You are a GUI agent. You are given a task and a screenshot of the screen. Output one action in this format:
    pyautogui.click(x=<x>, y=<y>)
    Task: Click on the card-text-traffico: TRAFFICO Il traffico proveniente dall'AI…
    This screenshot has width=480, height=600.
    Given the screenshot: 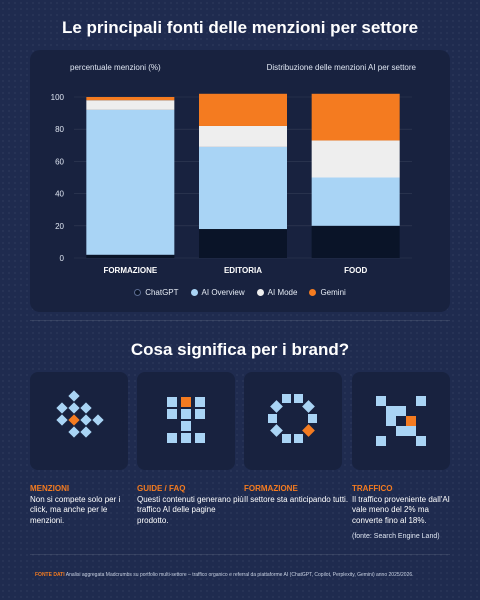 What is the action you would take?
    pyautogui.click(x=401, y=505)
    